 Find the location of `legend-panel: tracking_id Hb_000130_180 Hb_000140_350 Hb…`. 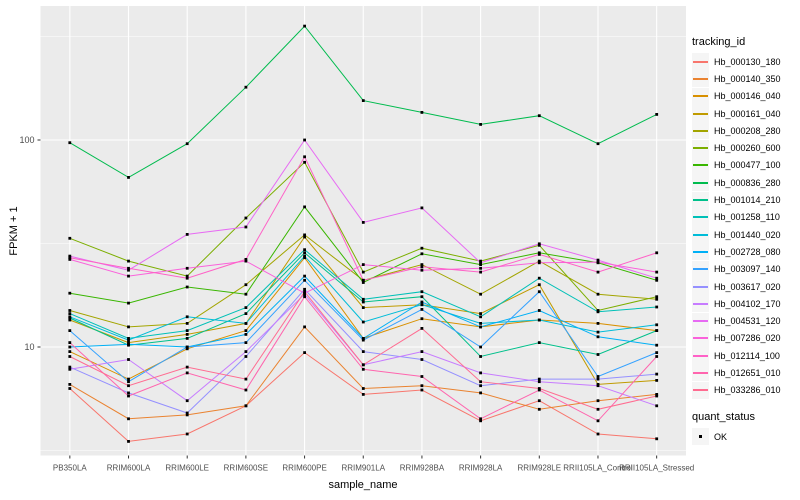

legend-panel: tracking_id Hb_000130_180 Hb_000140_350 Hb… is located at coordinates (745, 246).